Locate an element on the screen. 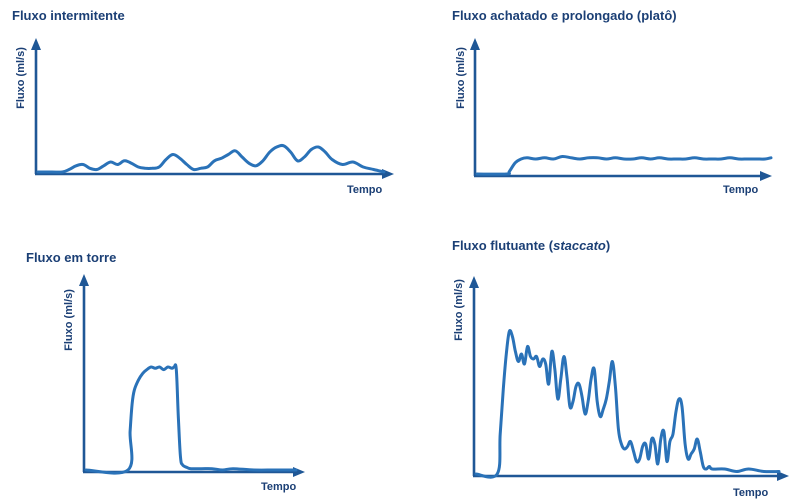 The image size is (799, 504). panel-title: Fluxo flutuante (staccato) is located at coordinates (531, 245).